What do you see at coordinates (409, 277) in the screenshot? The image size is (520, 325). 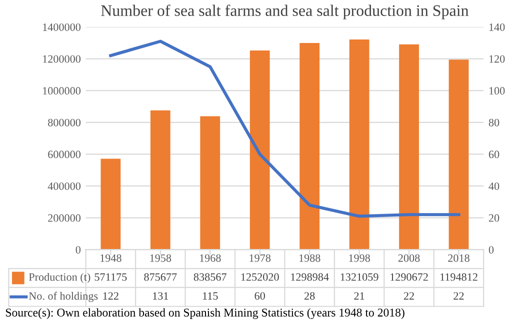 I see `data-label: 1290672` at bounding box center [409, 277].